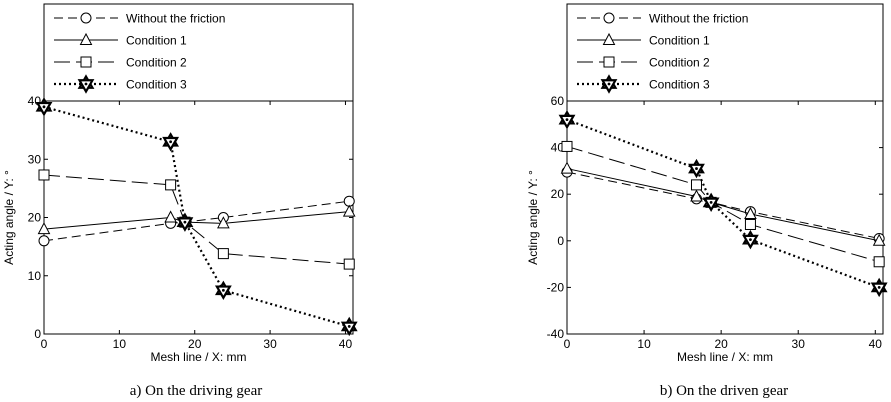 The image size is (891, 402). I want to click on data-point-circle, so click(44, 241).